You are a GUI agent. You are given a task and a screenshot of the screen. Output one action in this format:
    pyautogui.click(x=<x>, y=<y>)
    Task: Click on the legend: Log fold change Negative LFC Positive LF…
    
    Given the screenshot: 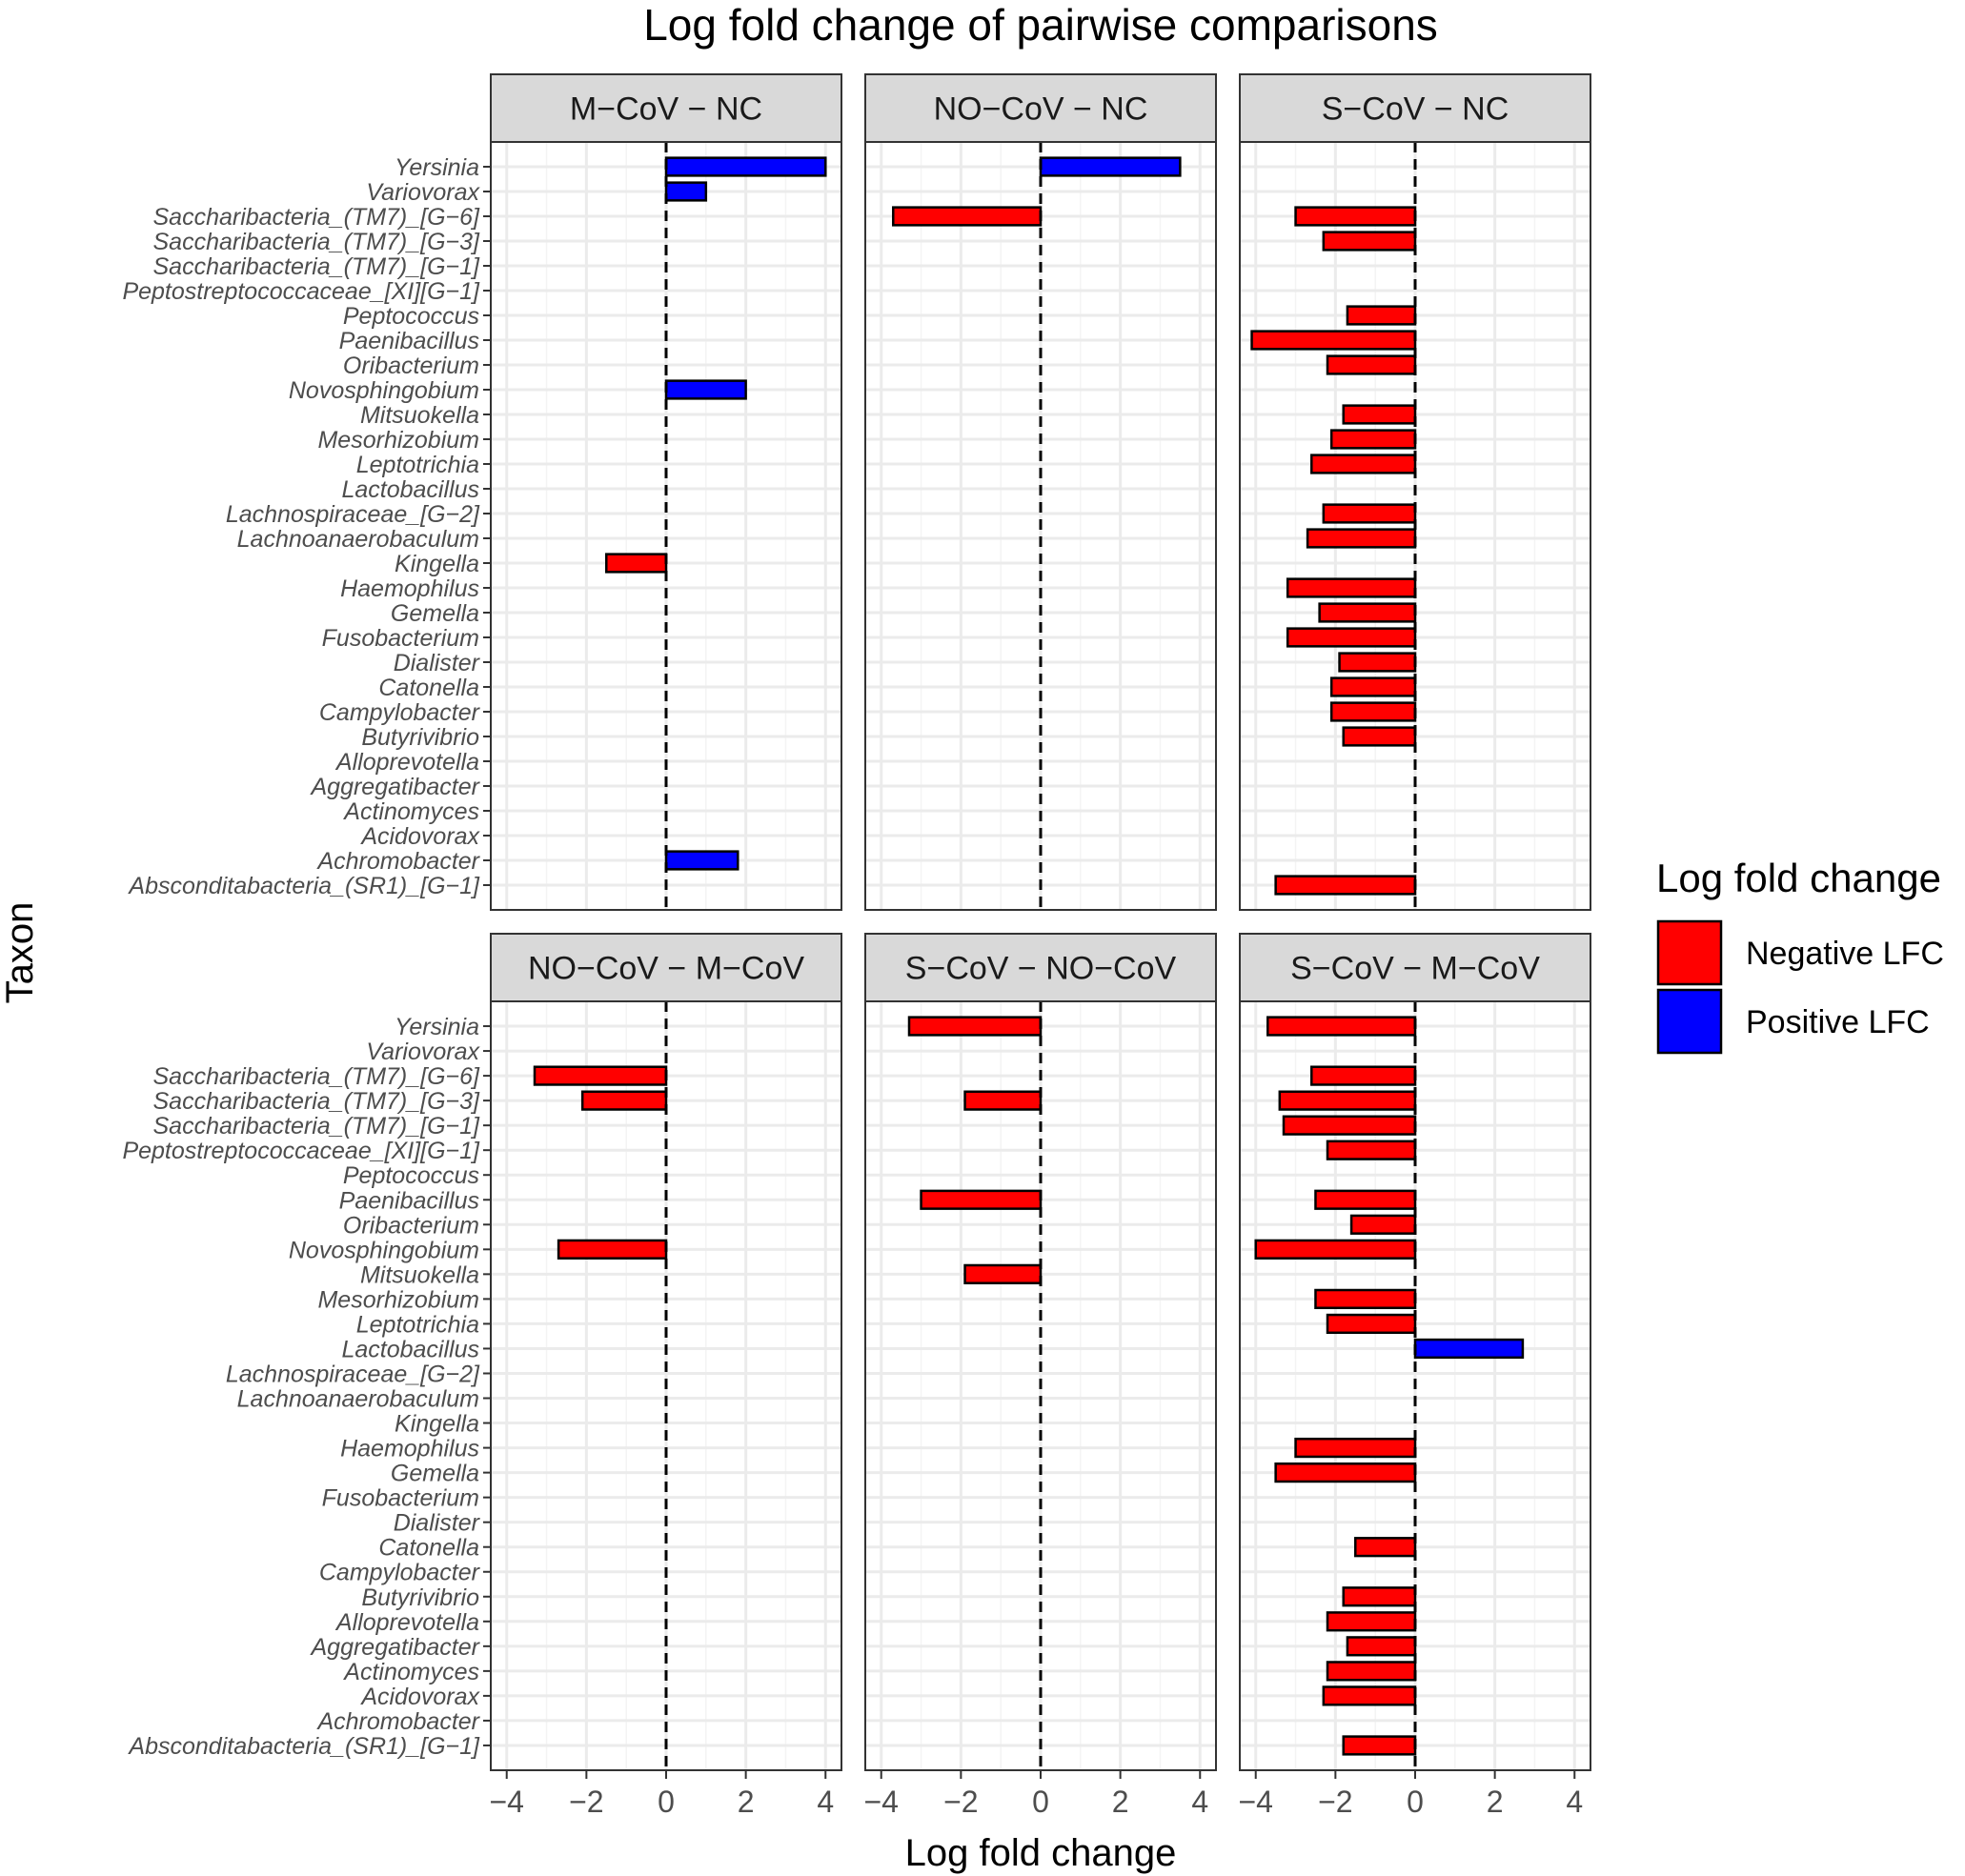 What is the action you would take?
    pyautogui.click(x=1800, y=956)
    